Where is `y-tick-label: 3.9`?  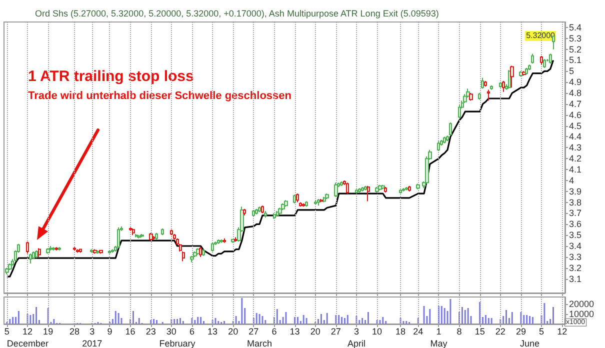
y-tick-label: 3.9 is located at coordinates (575, 191).